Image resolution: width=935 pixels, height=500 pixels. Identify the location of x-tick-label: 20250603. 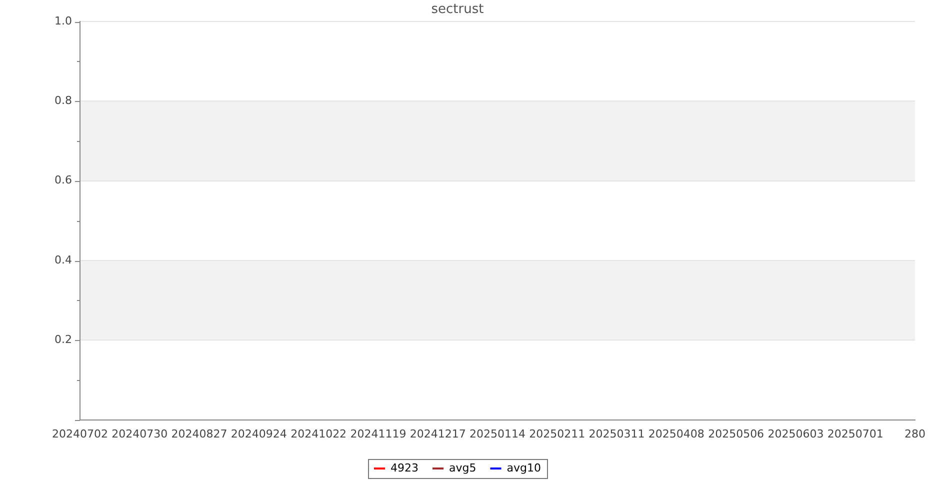
(796, 433).